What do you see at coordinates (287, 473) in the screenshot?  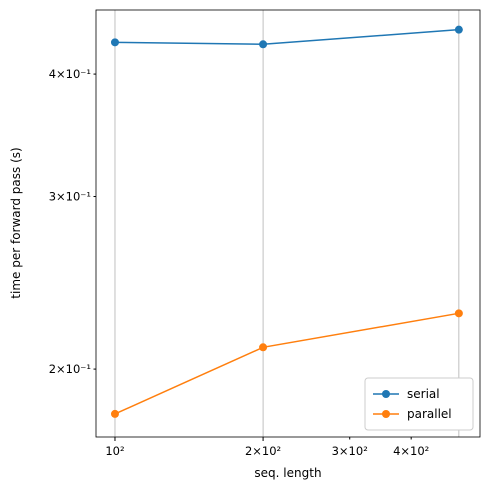 I see `x-axis-label: seq. length` at bounding box center [287, 473].